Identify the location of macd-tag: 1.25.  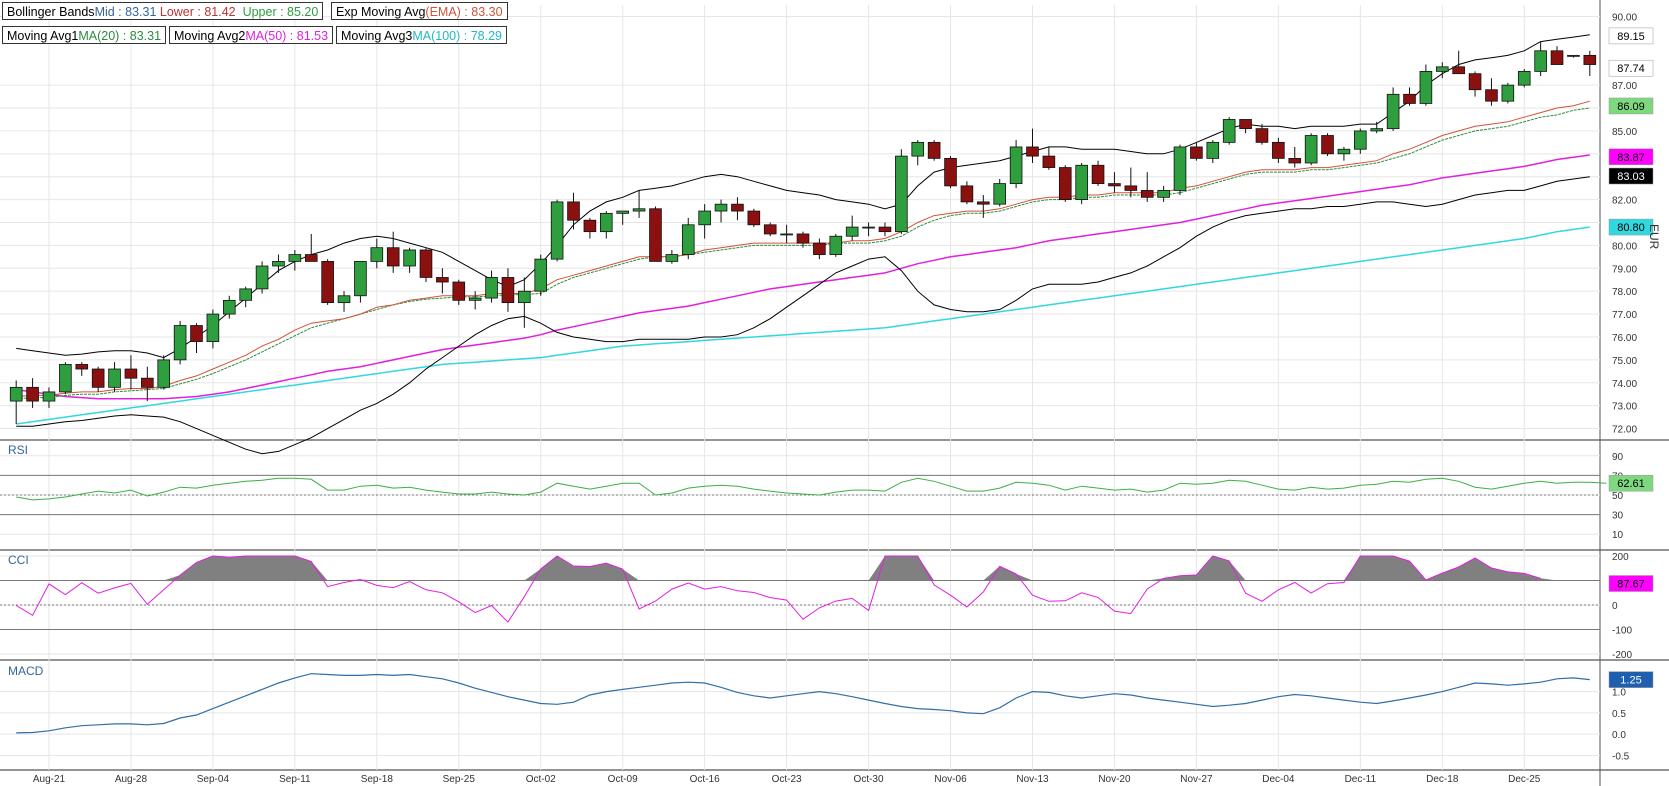
(1631, 679).